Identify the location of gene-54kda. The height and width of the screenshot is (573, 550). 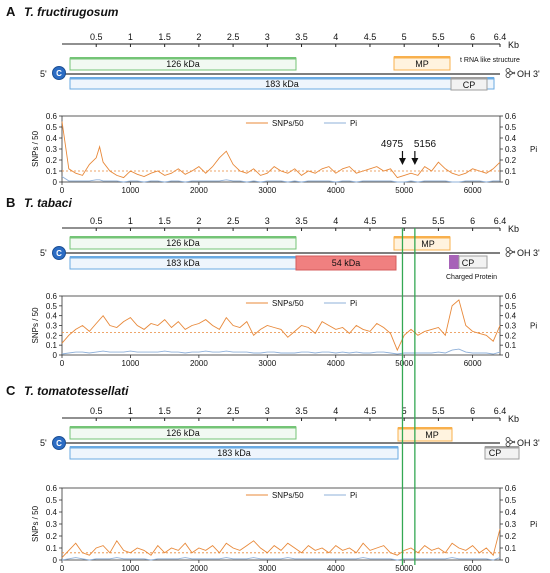
(346, 263).